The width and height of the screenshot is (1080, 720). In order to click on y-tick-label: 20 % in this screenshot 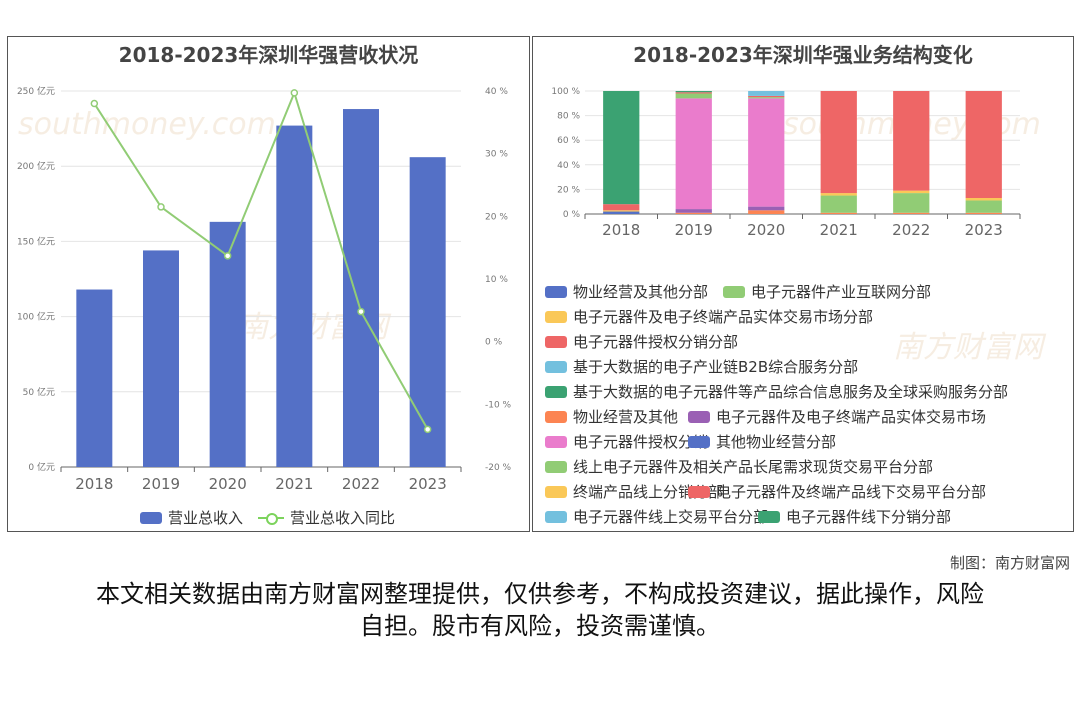, I will do `click(568, 190)`.